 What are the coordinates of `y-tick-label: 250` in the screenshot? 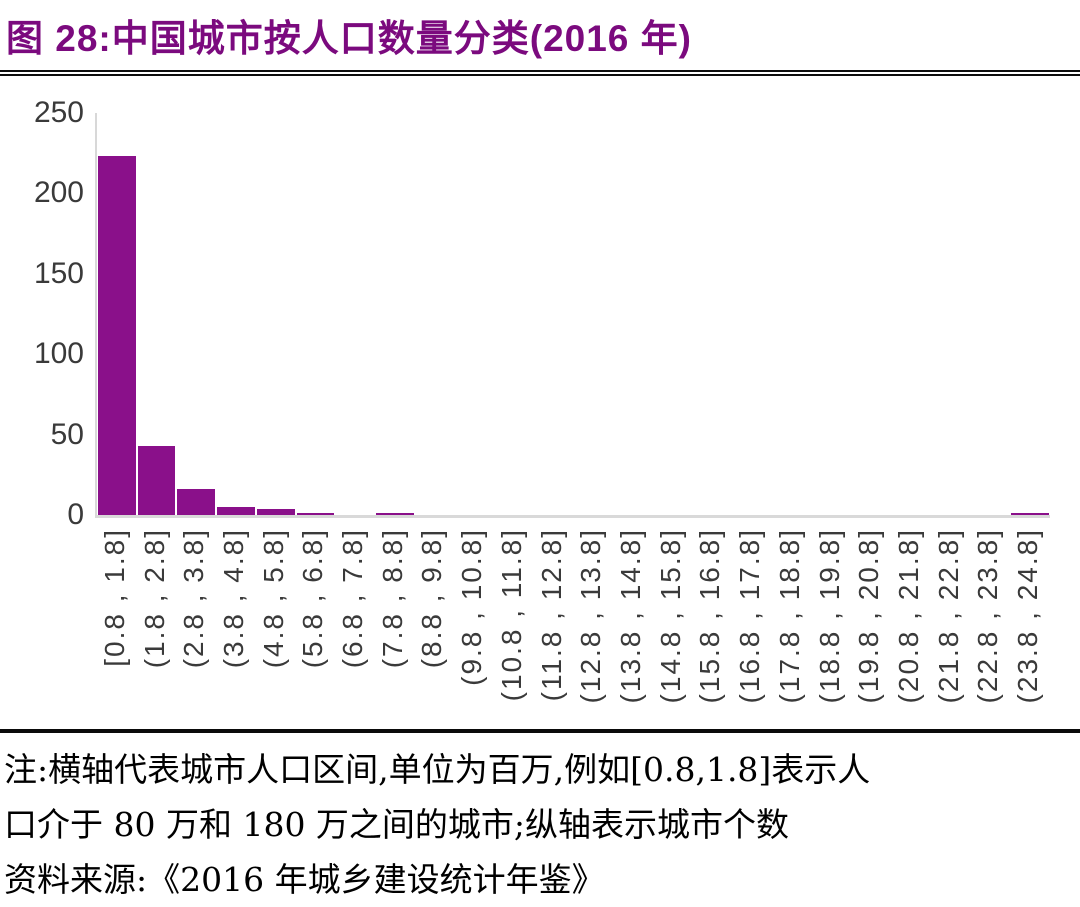 It's located at (58, 112).